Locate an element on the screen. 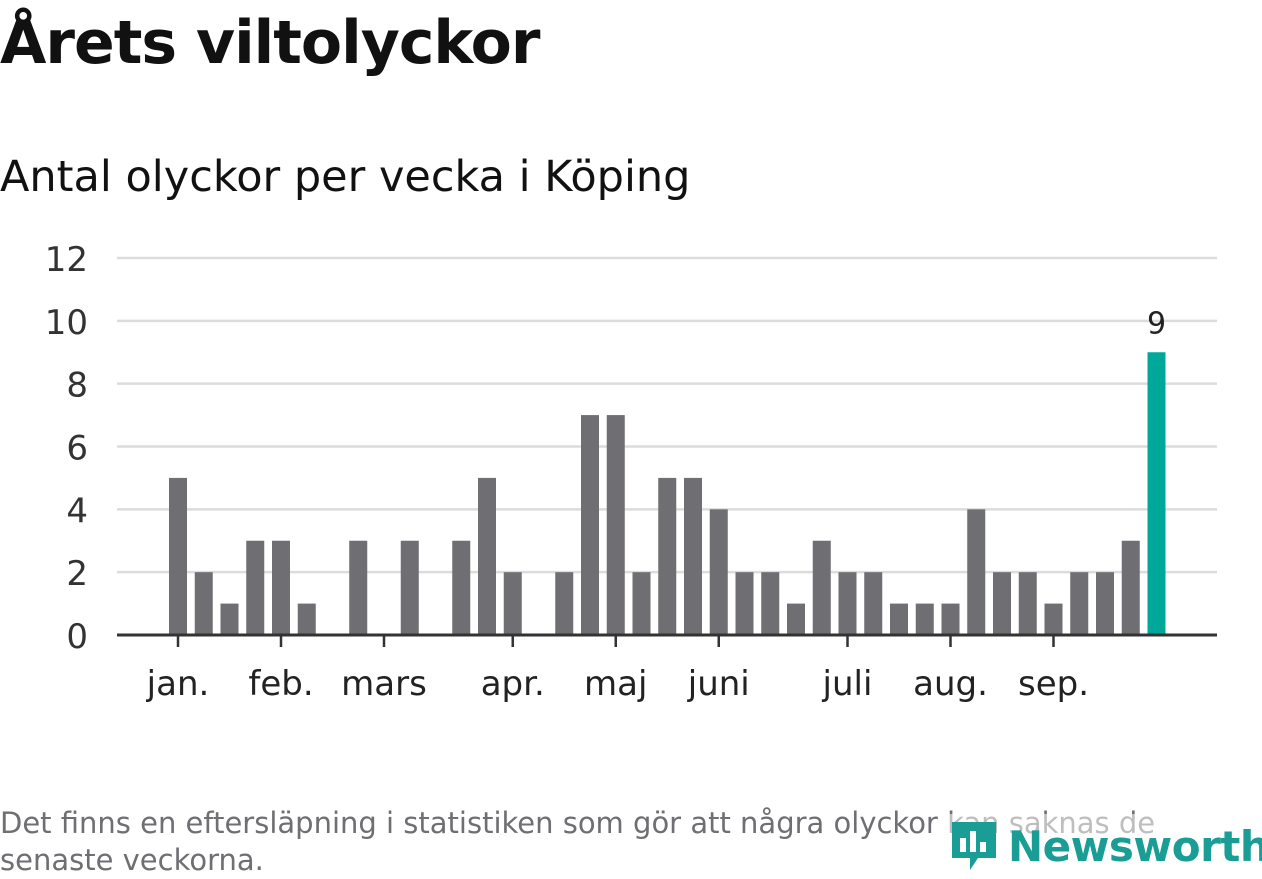 The height and width of the screenshot is (879, 1262). y-tick-label: 8 is located at coordinates (77, 386).